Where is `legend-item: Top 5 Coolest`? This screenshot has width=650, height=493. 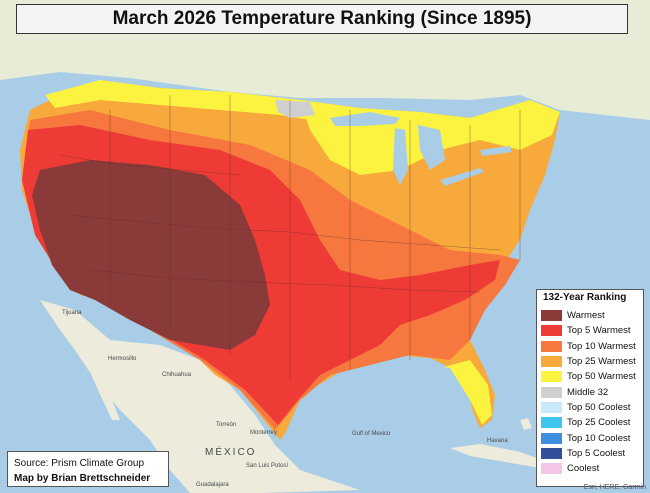 legend-item: Top 5 Coolest is located at coordinates (592, 453).